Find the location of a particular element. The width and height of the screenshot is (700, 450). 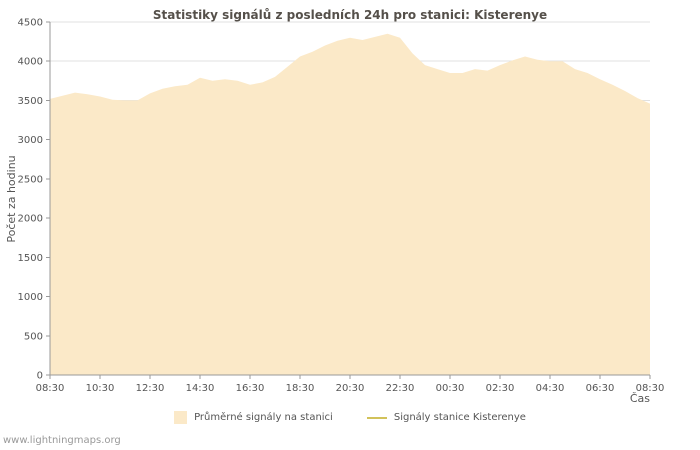

svg-text: 22:30 is located at coordinates (400, 388).